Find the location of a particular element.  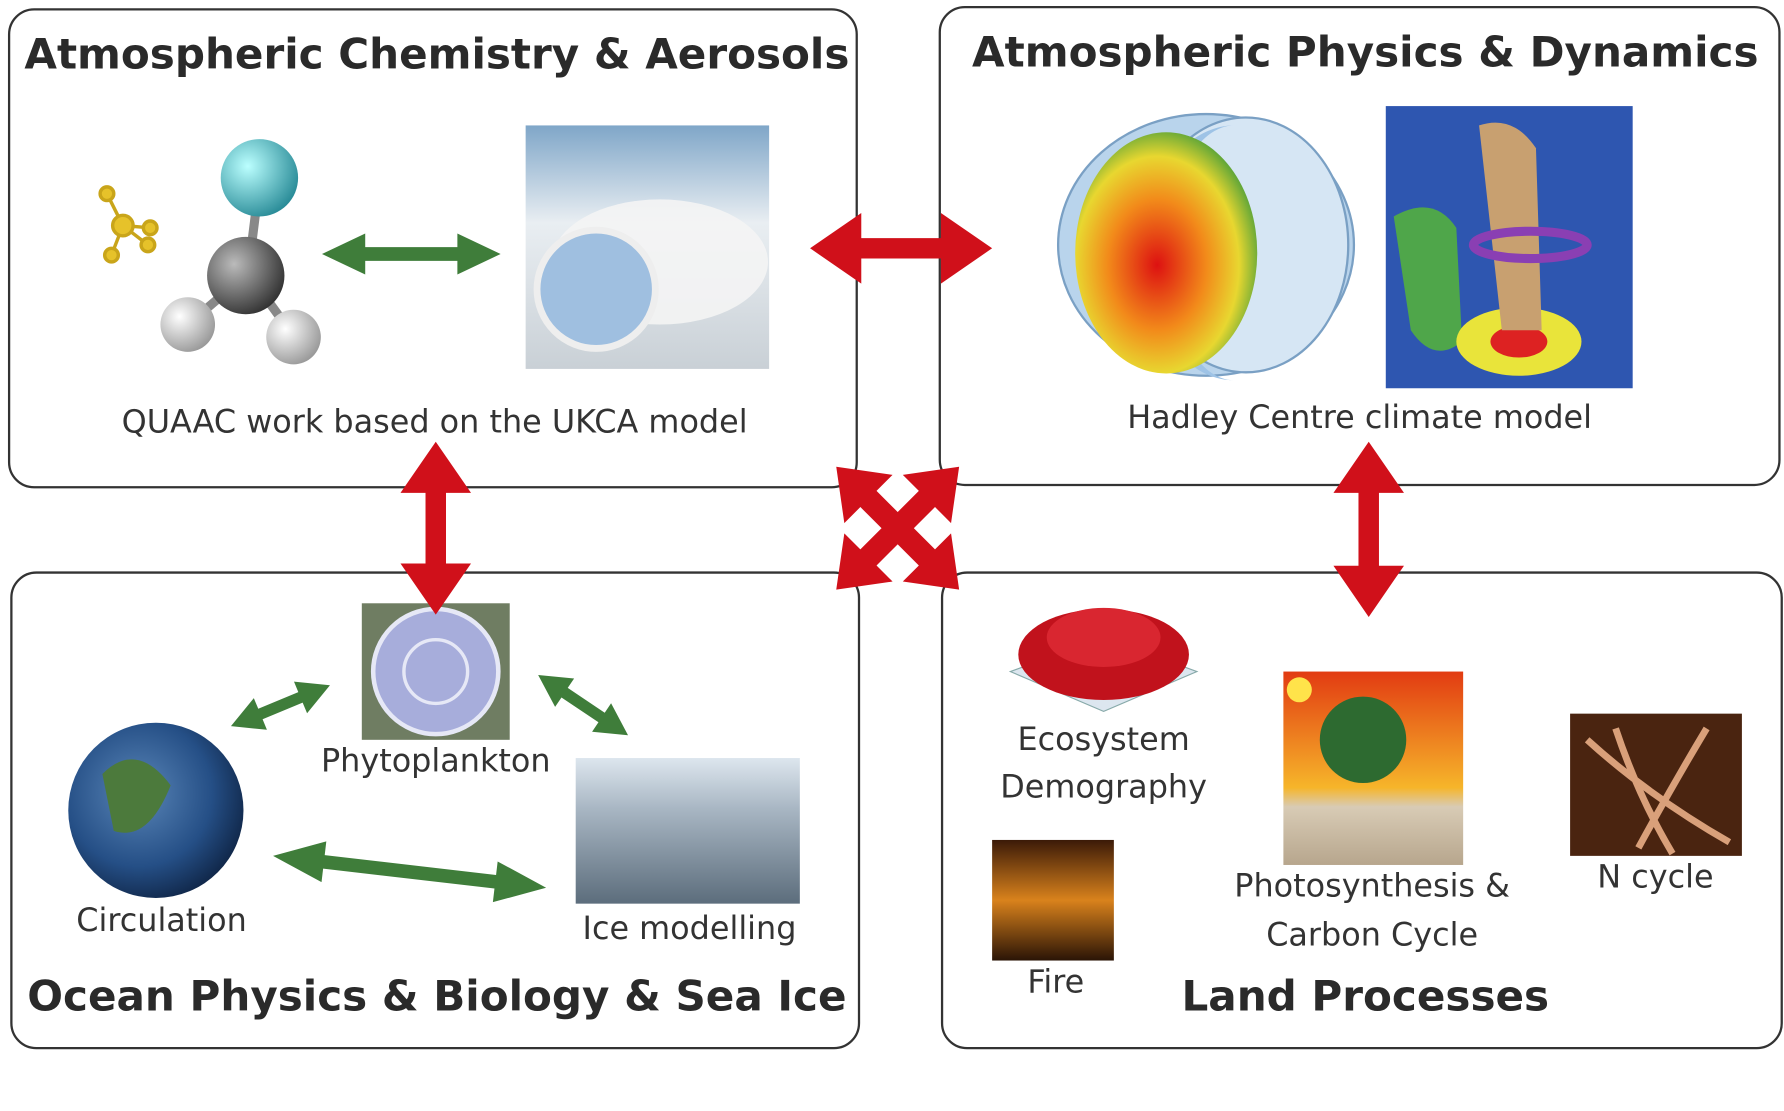

fire-image is located at coordinates (1053, 900).